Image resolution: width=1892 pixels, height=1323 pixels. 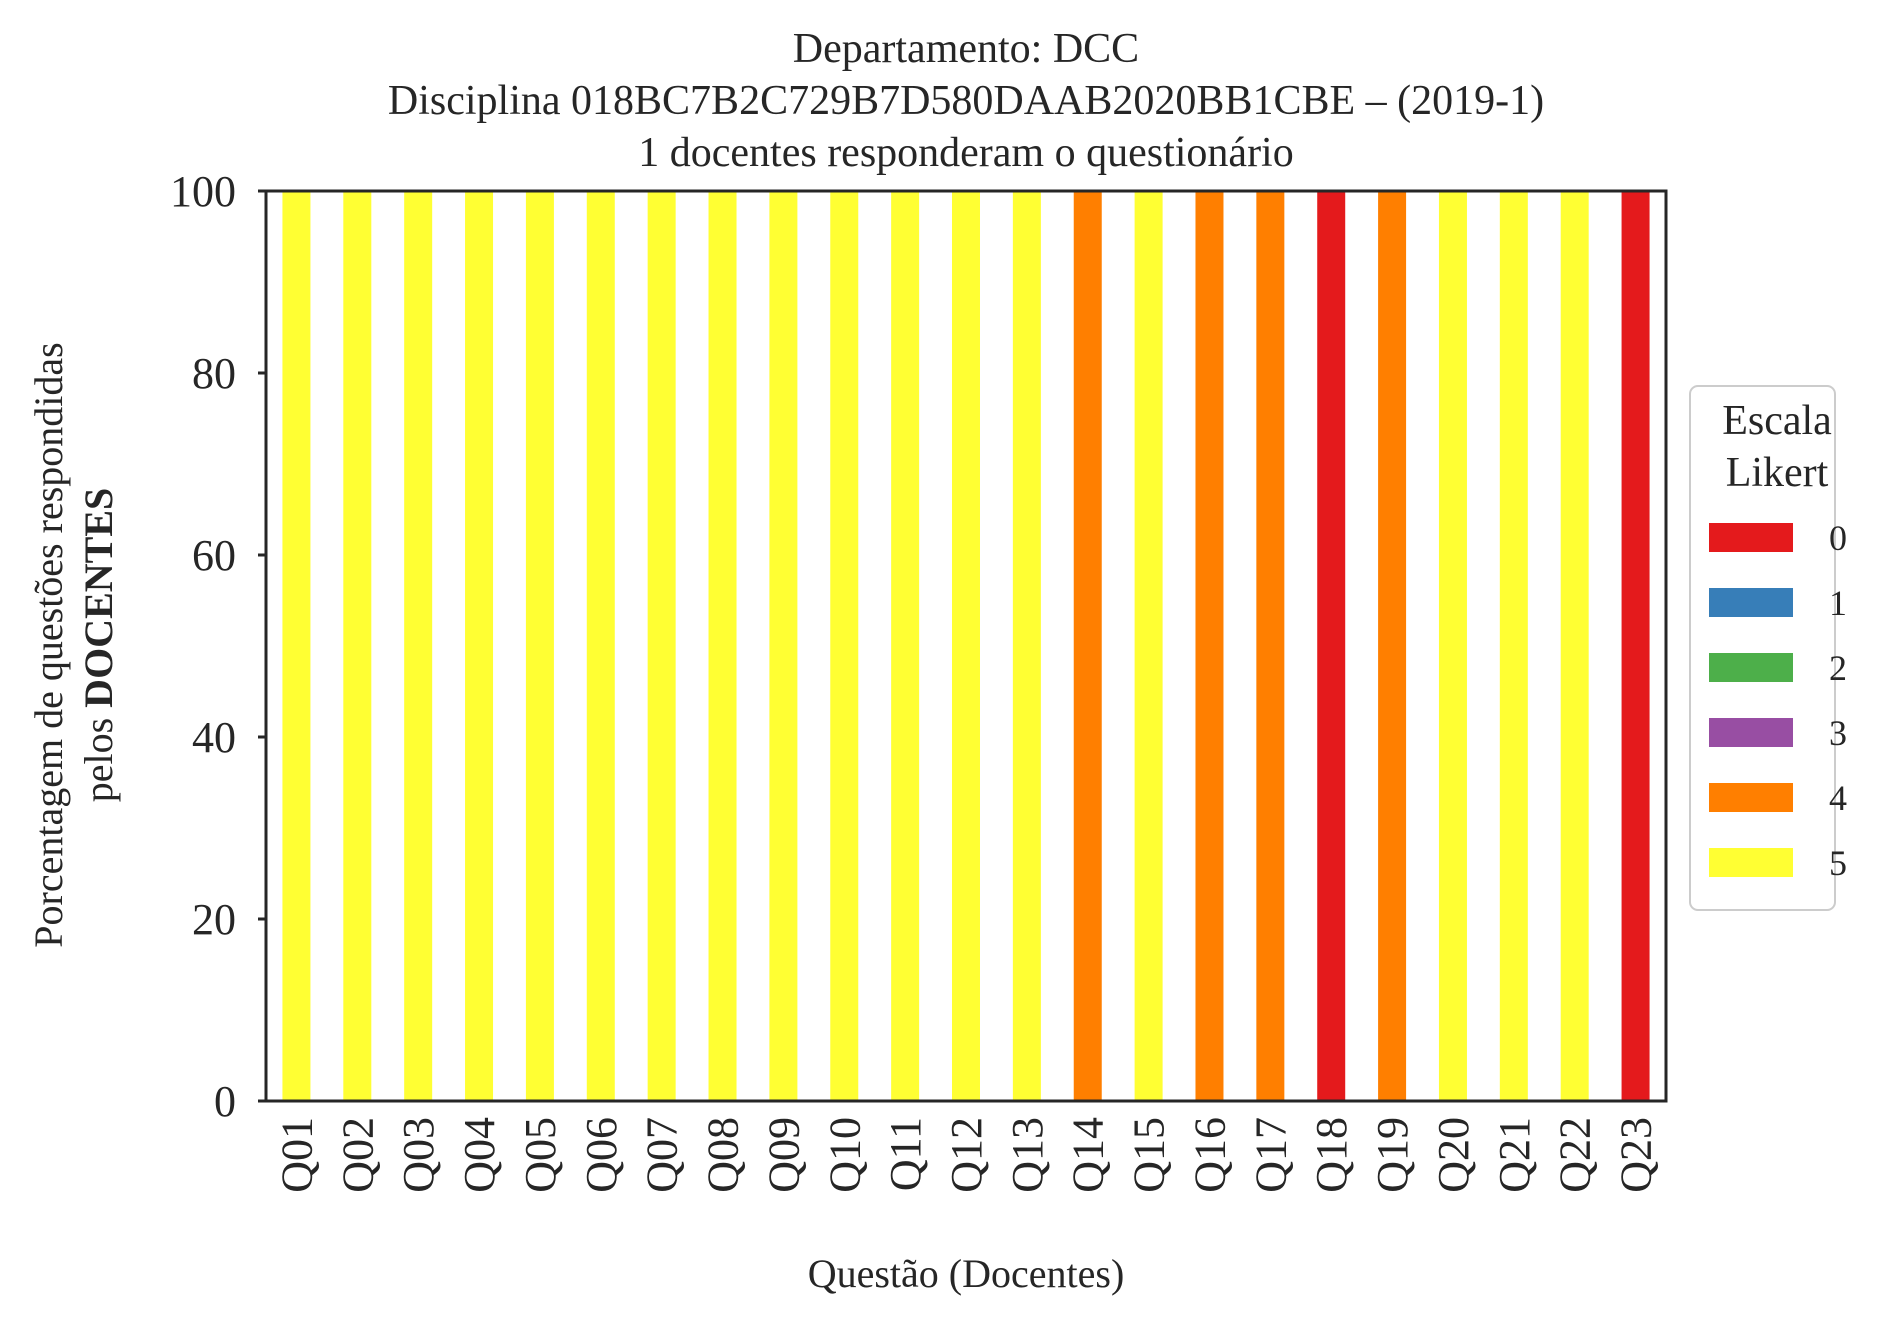 What do you see at coordinates (1838, 733) in the screenshot?
I see `legend-label-3: 3` at bounding box center [1838, 733].